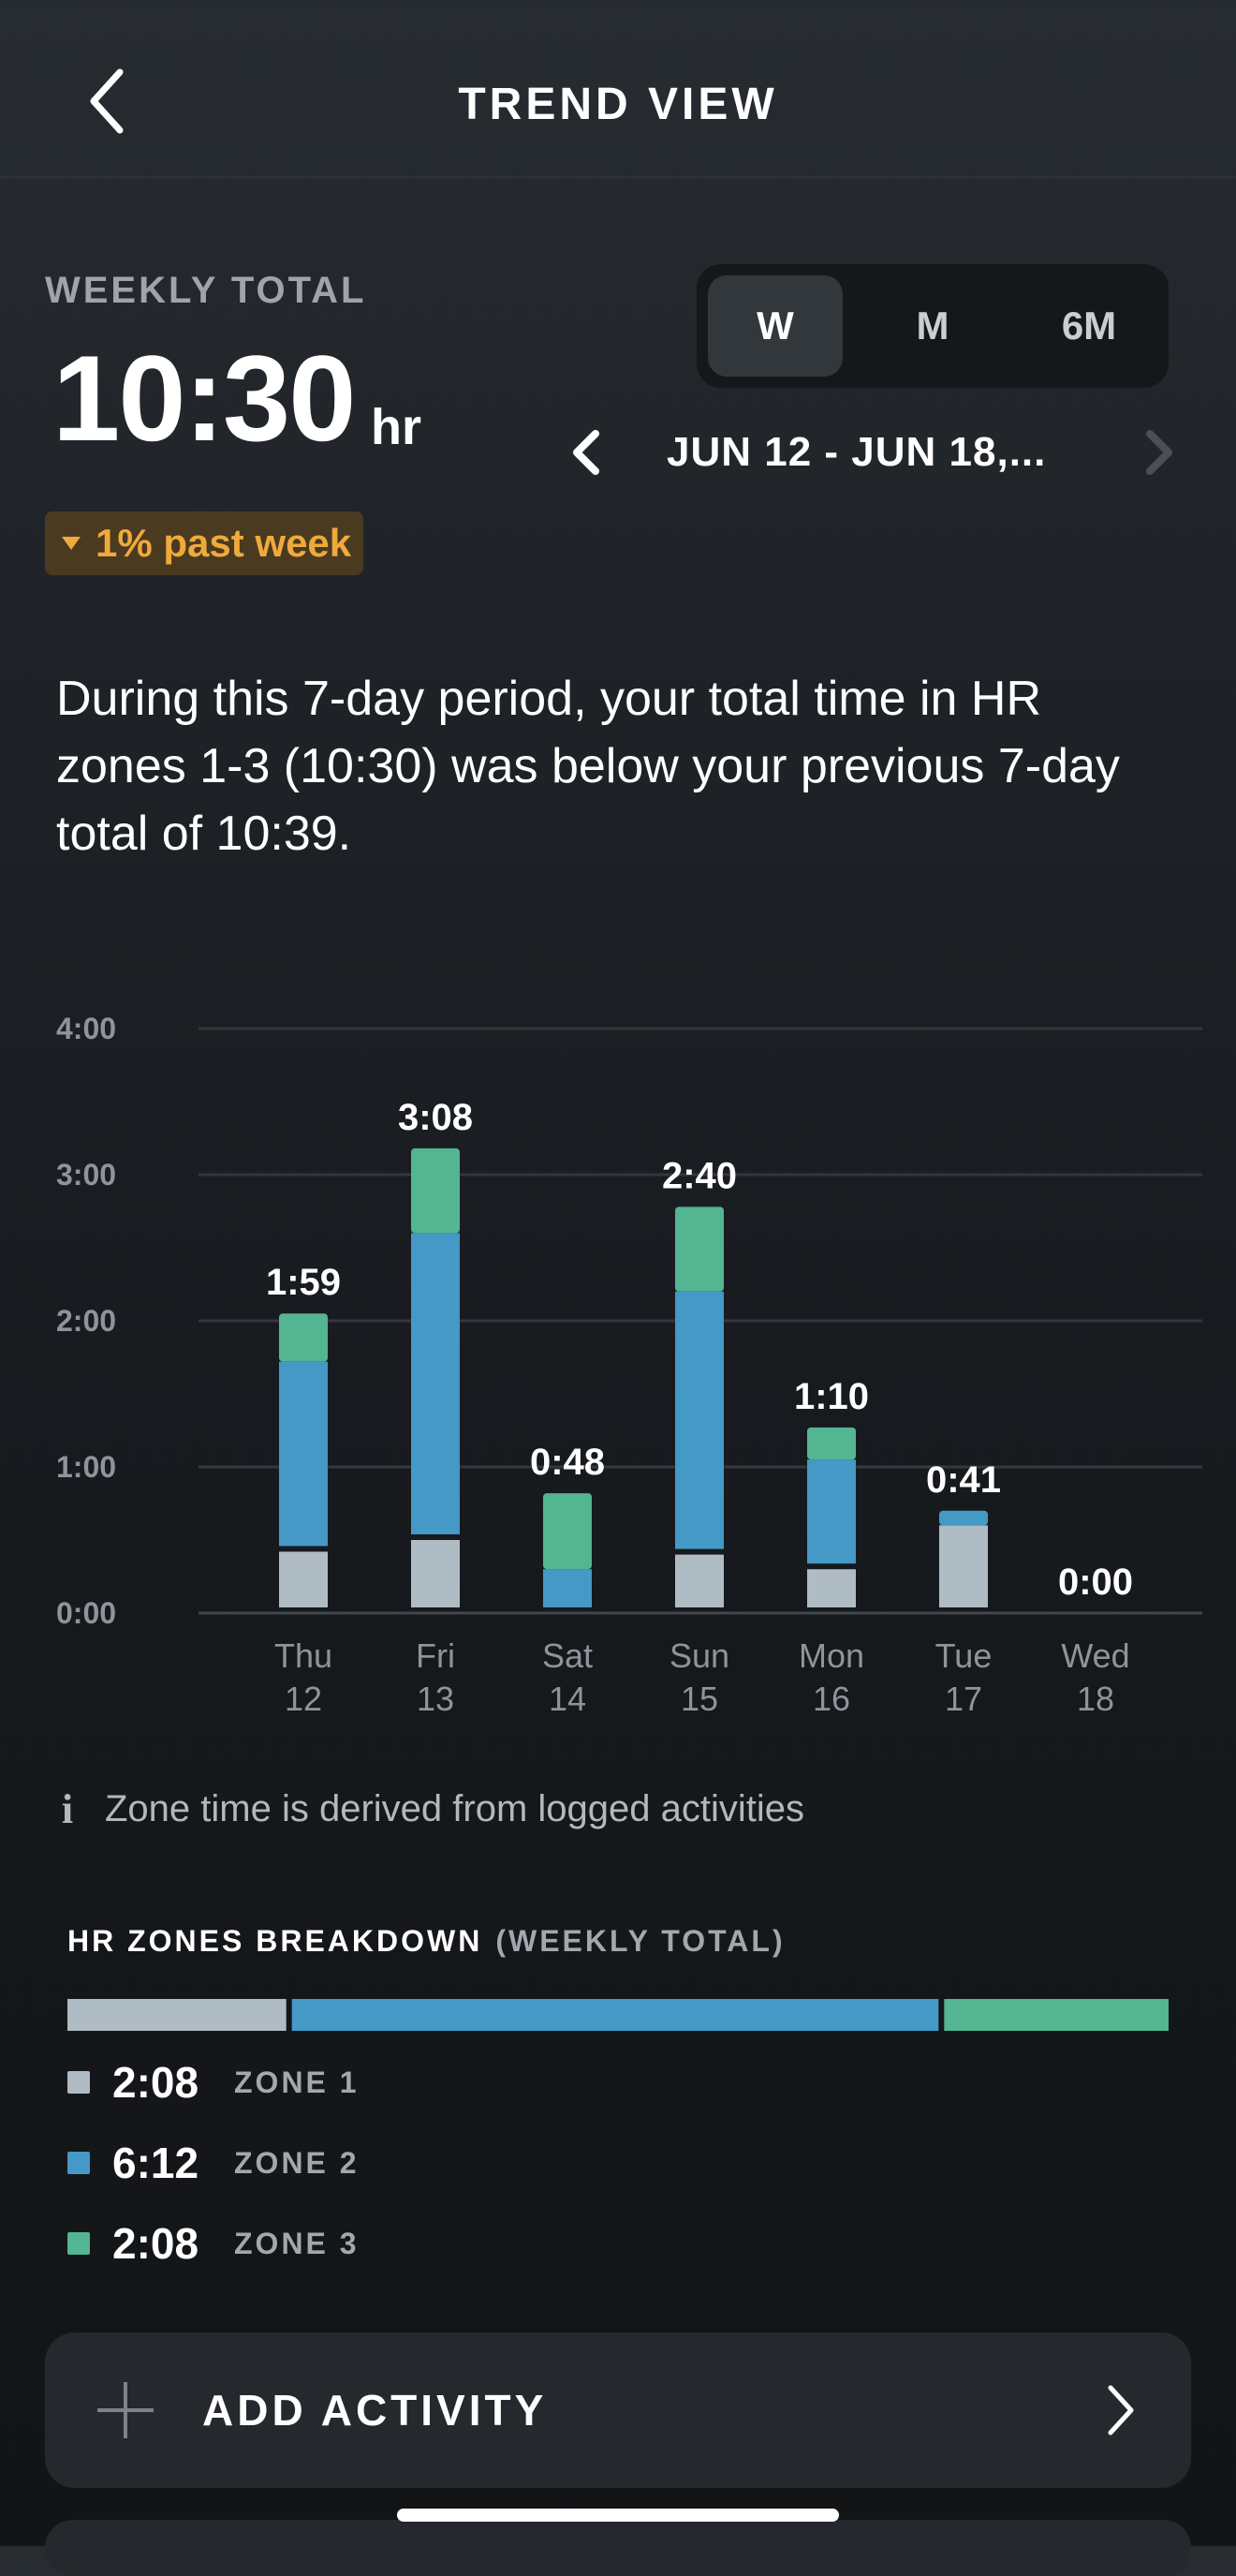 The width and height of the screenshot is (1236, 2576). What do you see at coordinates (375, 2410) in the screenshot?
I see `add-activity-label: ADD ACTIVITY` at bounding box center [375, 2410].